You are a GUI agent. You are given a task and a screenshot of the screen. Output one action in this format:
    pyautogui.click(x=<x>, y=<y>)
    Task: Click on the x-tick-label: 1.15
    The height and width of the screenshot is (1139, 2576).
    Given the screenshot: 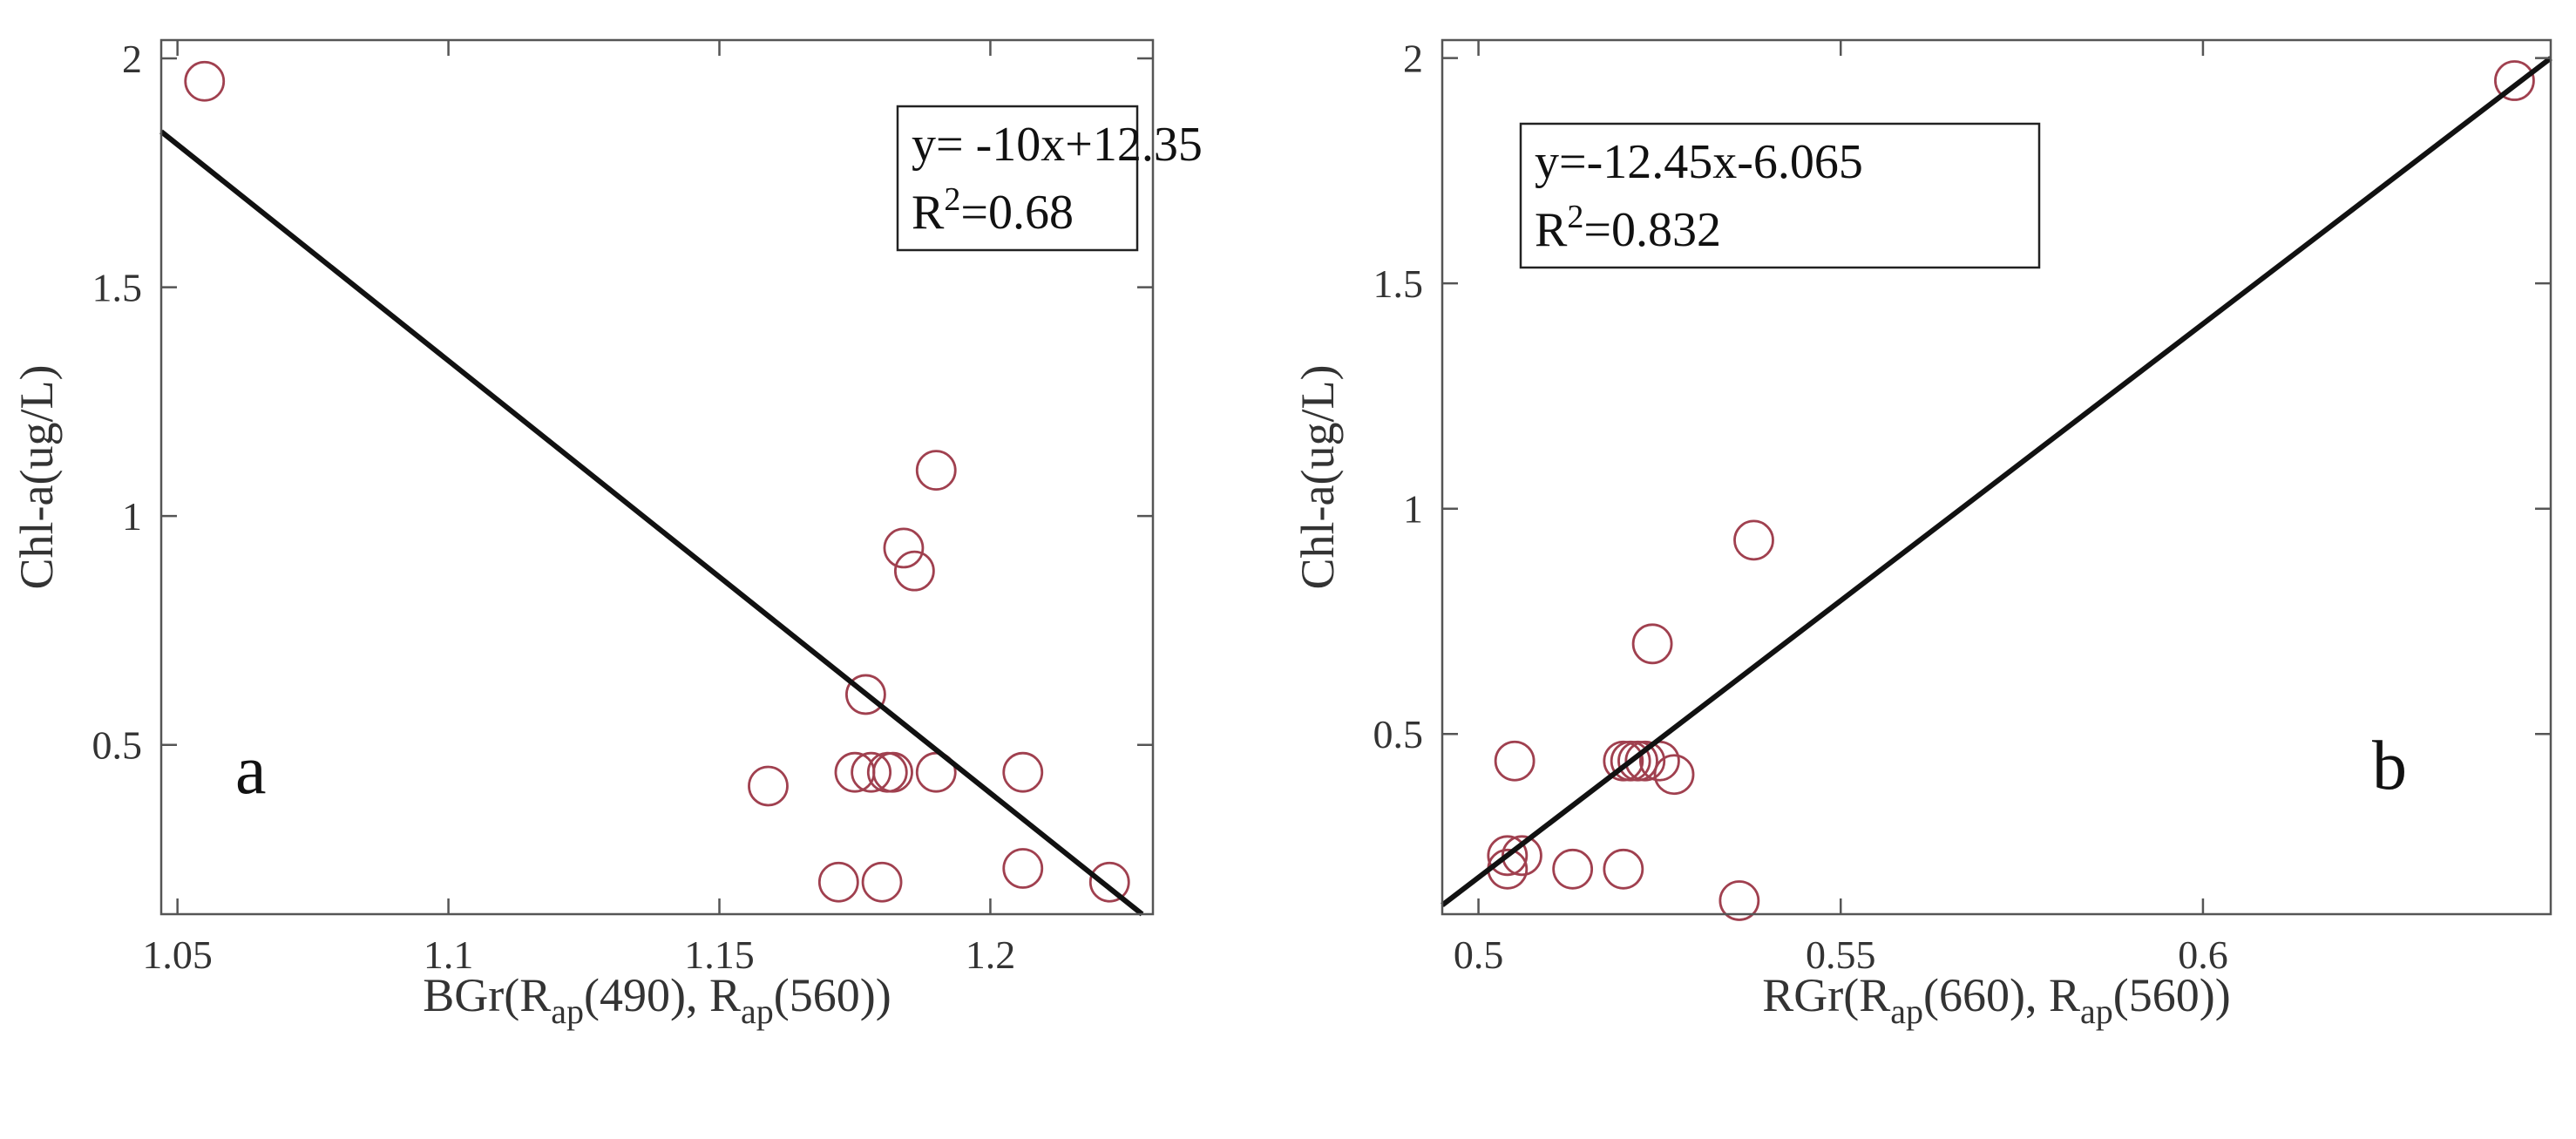 What is the action you would take?
    pyautogui.click(x=720, y=954)
    